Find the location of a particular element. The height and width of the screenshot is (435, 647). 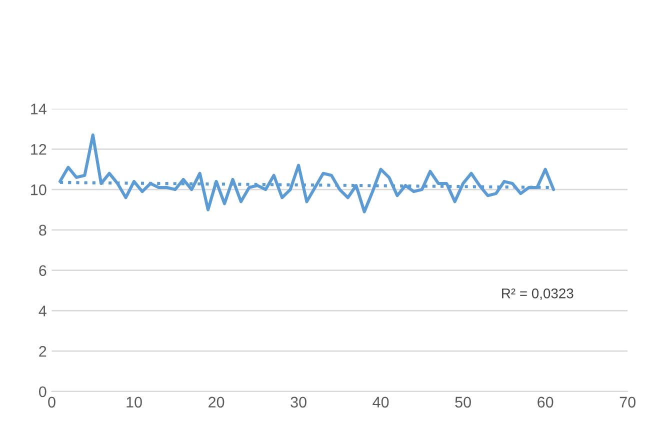

x-tick-label: 10 is located at coordinates (134, 402).